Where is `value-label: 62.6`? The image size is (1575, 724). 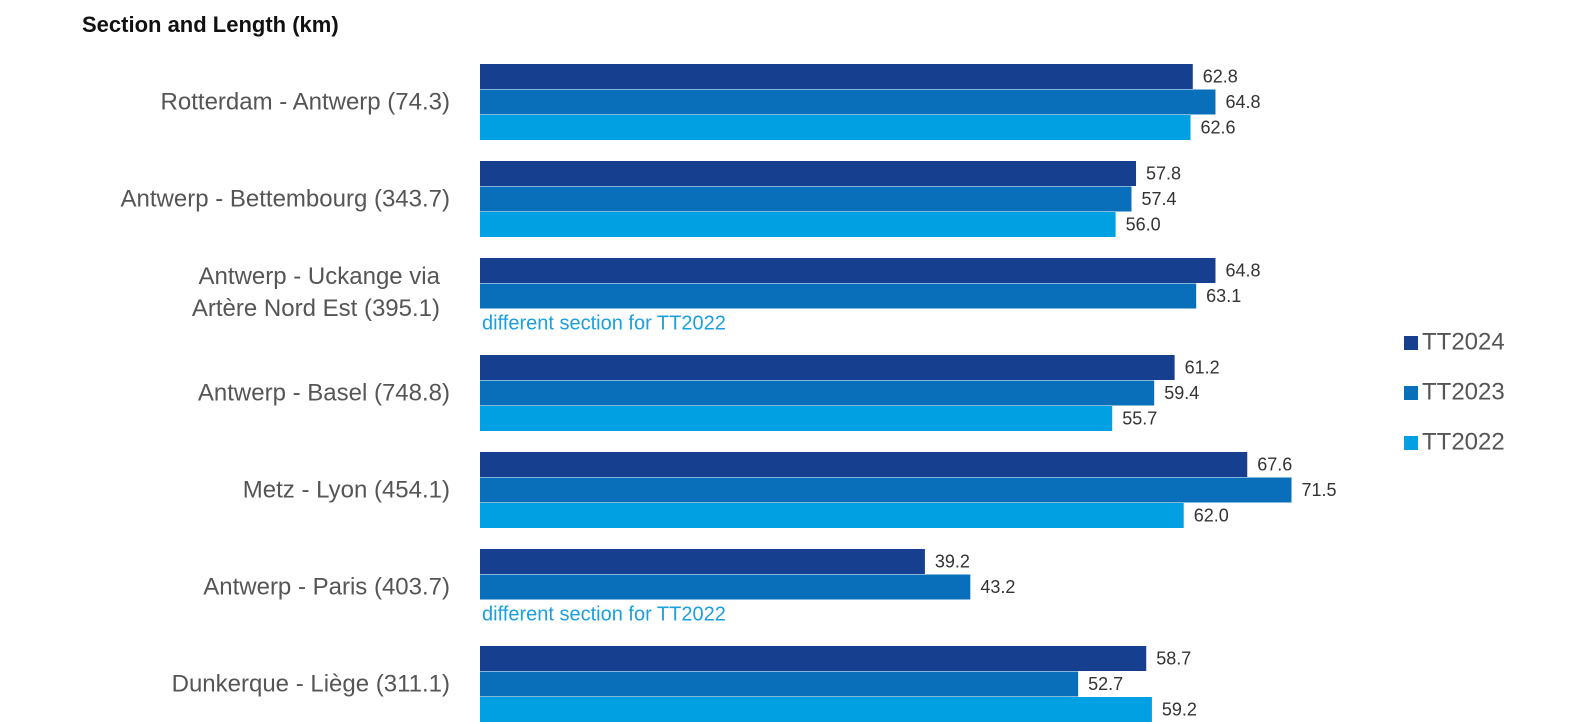 value-label: 62.6 is located at coordinates (1218, 127).